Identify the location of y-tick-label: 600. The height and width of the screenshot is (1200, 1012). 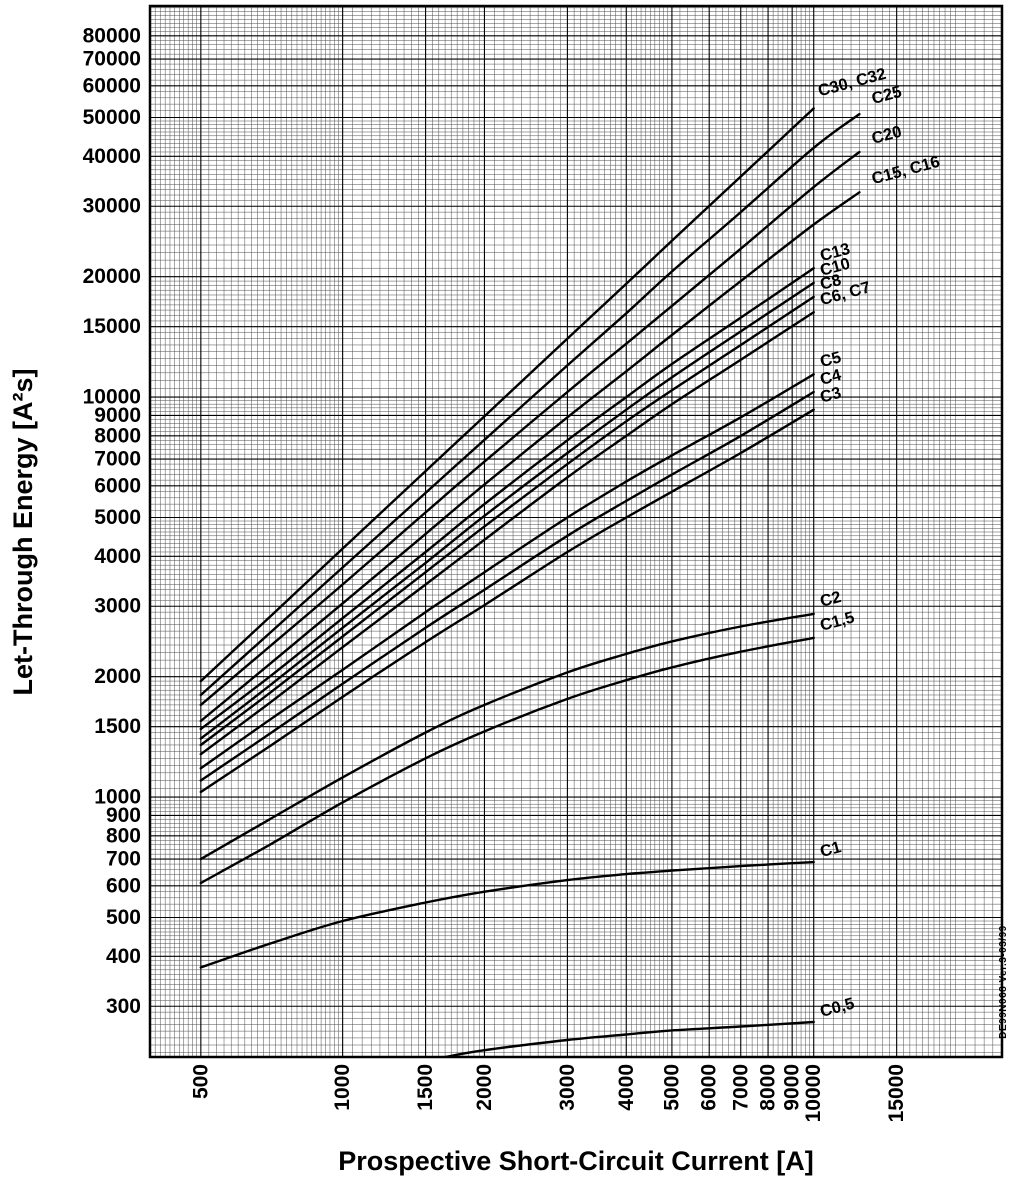
(123, 885).